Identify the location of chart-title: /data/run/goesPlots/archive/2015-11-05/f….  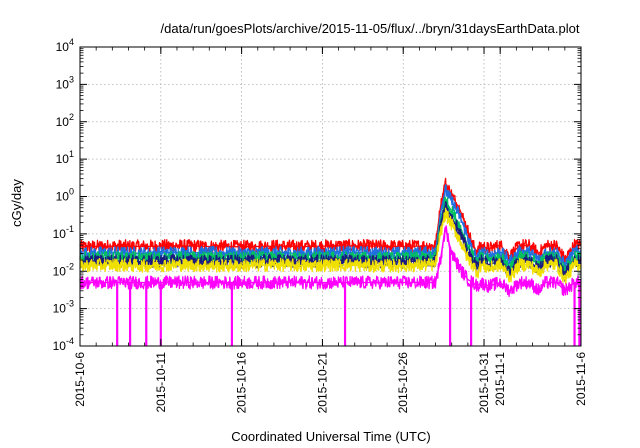
(370, 28).